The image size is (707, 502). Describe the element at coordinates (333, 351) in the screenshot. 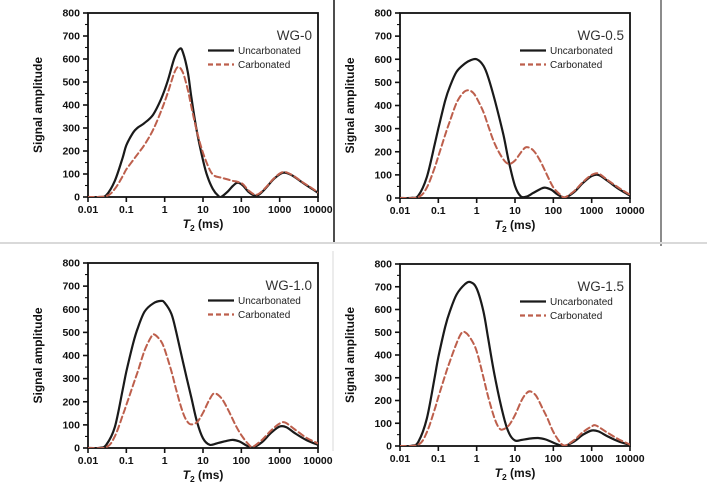

I see `column-divider-bottom-faint` at that location.